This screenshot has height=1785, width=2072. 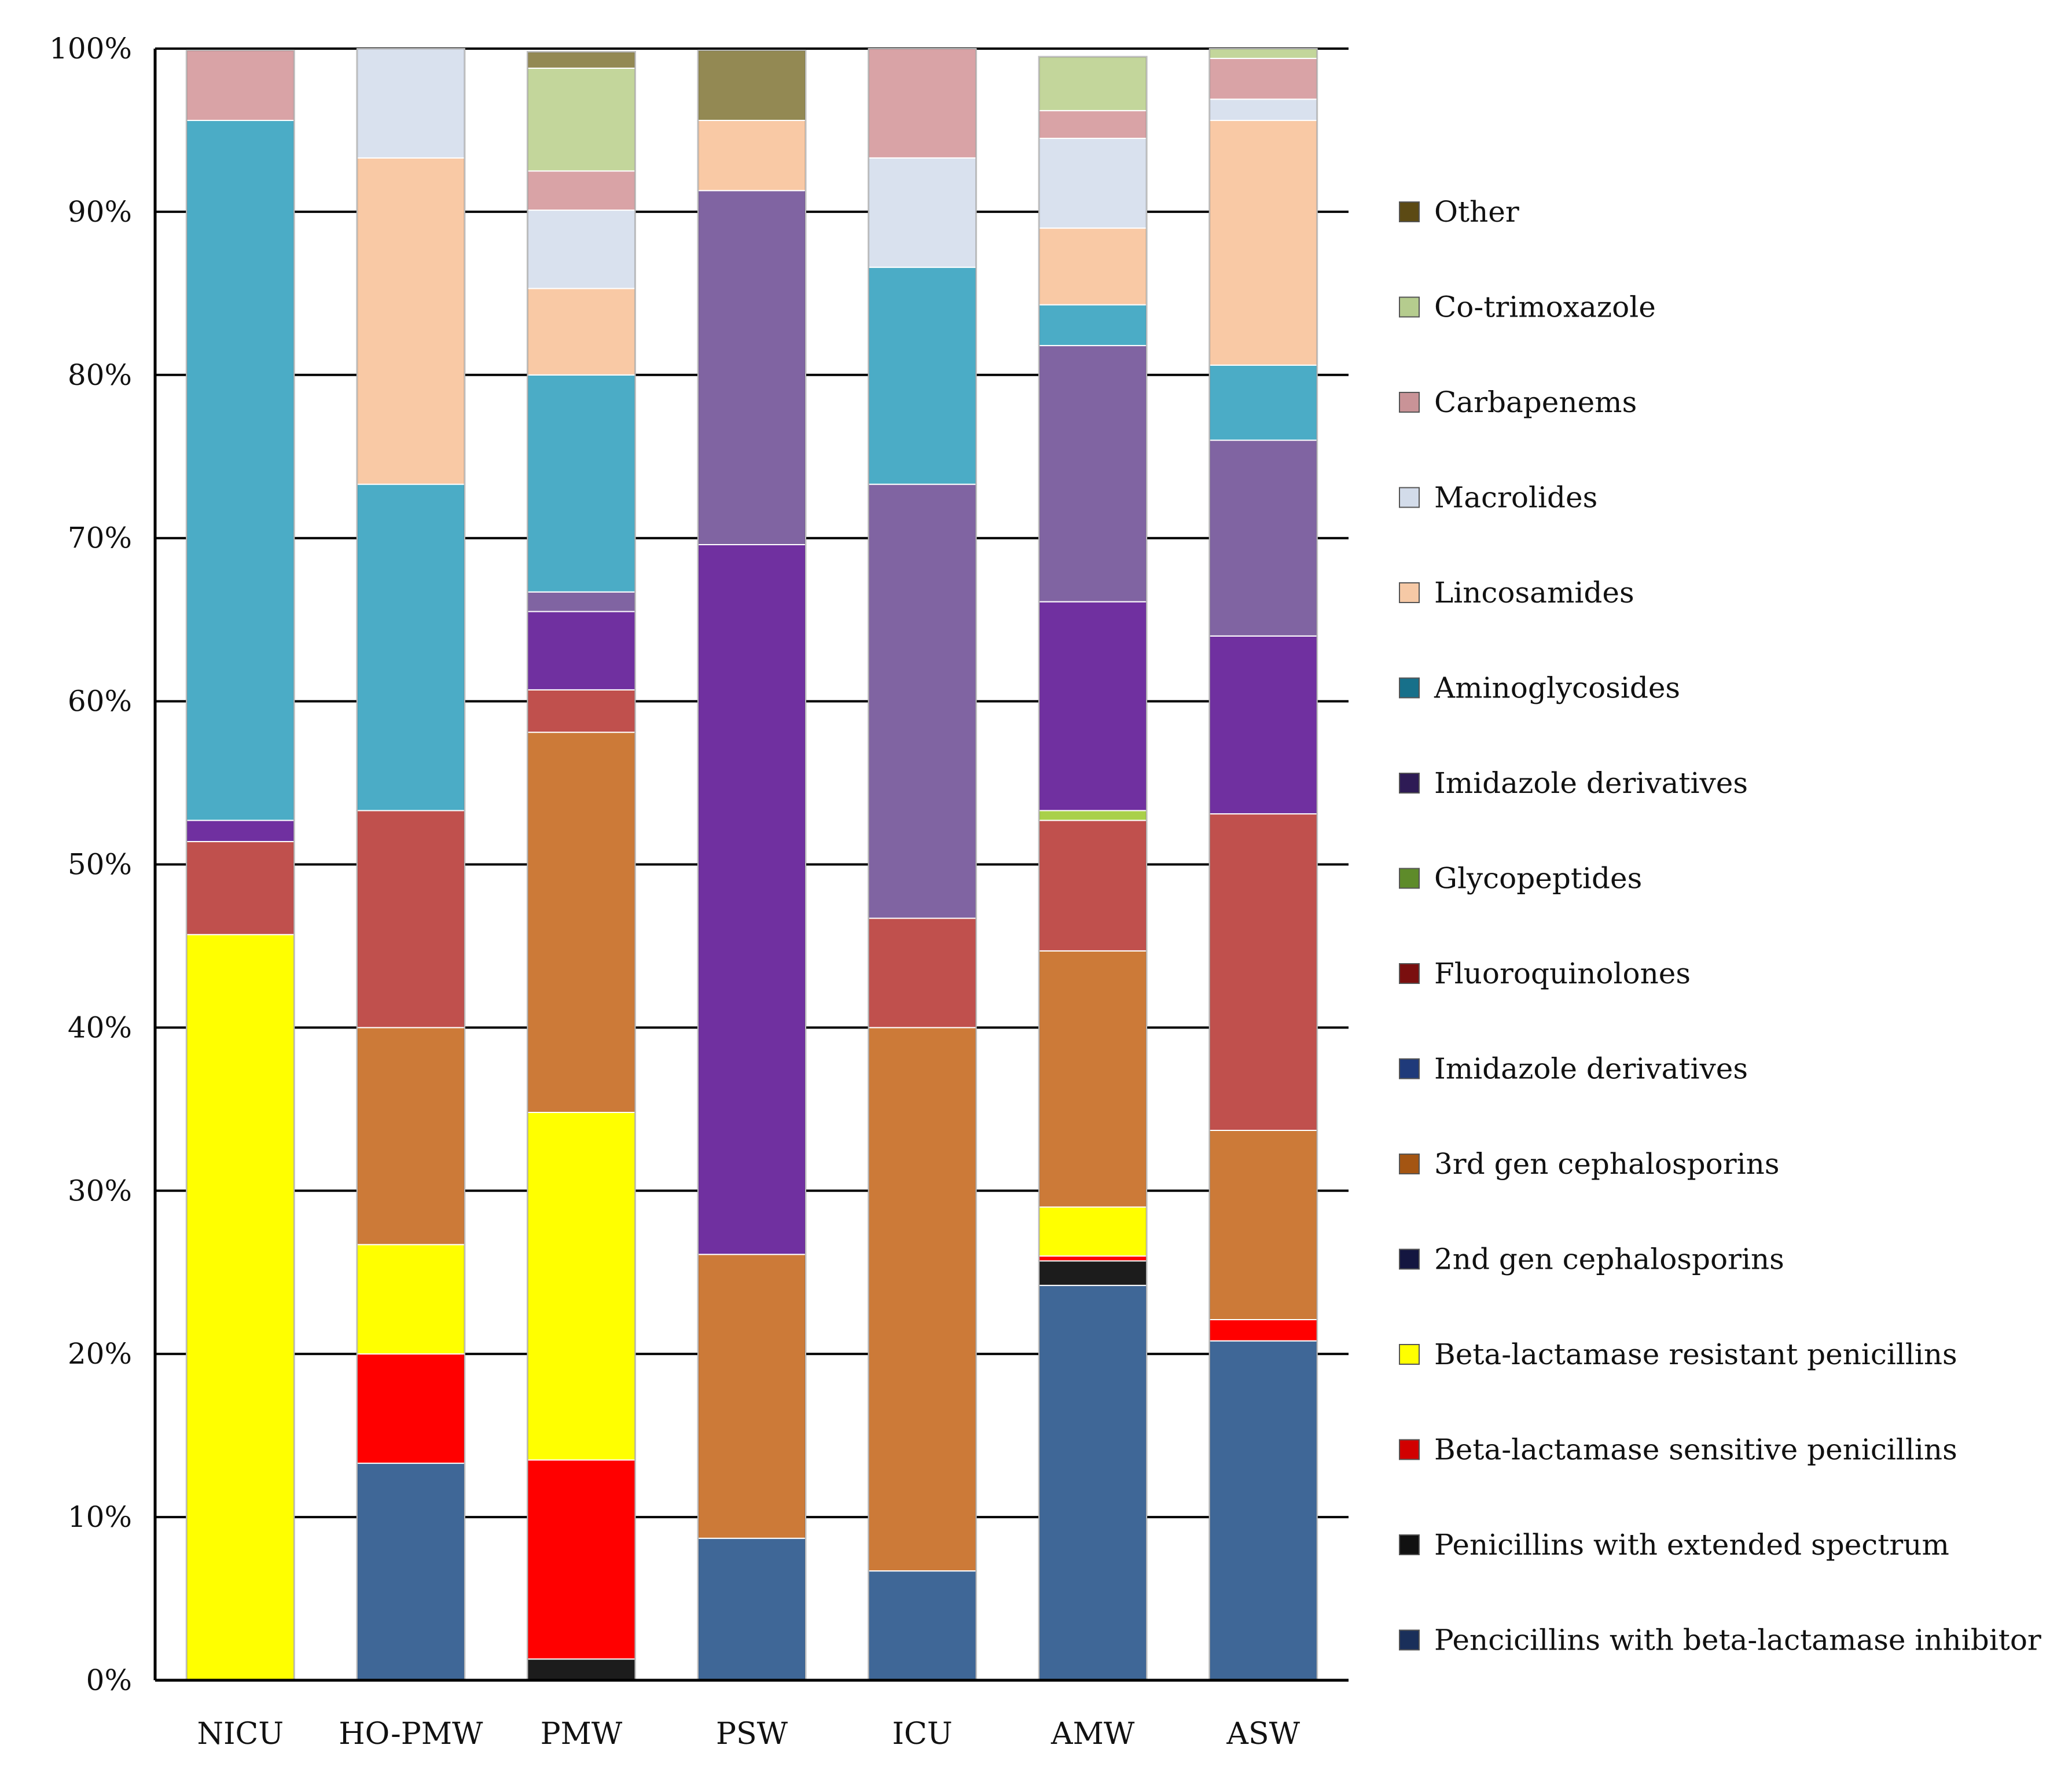 What do you see at coordinates (100, 538) in the screenshot?
I see `y-tick-label: 70%` at bounding box center [100, 538].